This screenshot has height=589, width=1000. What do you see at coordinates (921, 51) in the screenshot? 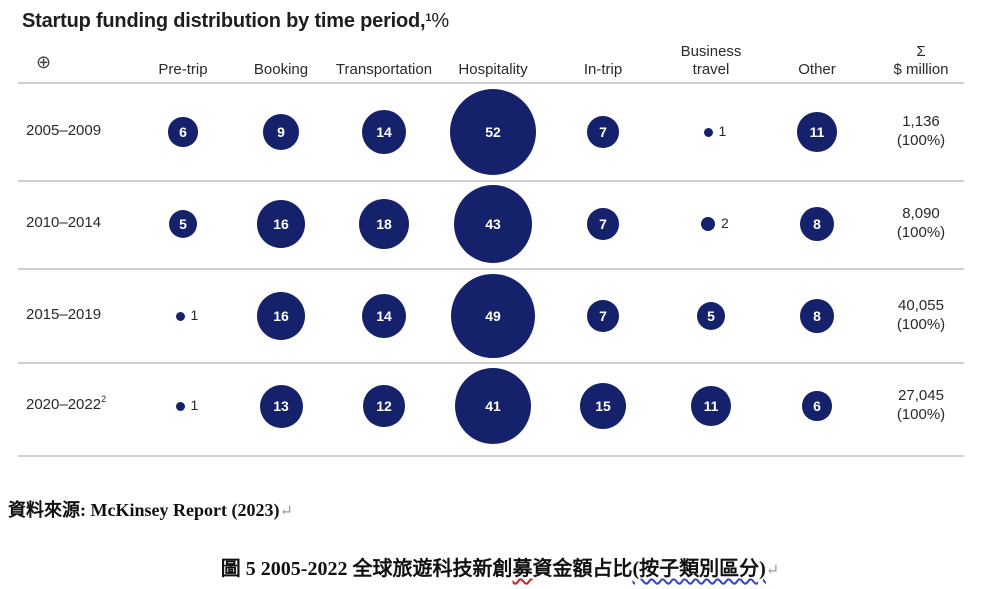
I see `sigma-symbol: Σ` at bounding box center [921, 51].